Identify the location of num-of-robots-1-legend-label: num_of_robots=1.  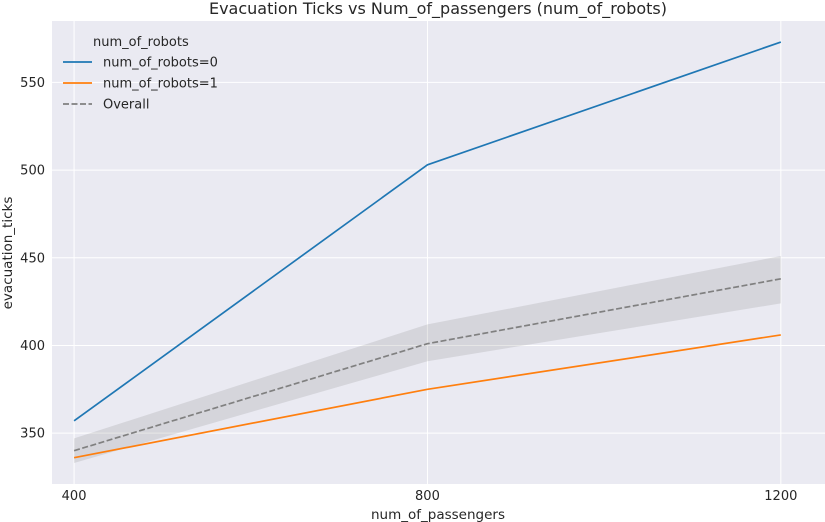
(160, 84).